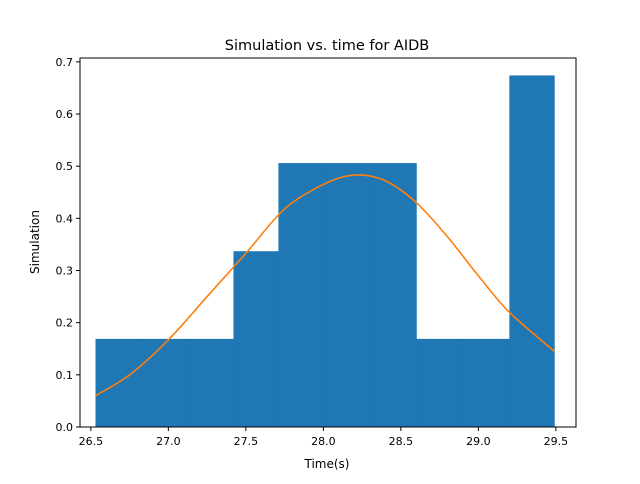 This screenshot has width=640, height=484. What do you see at coordinates (401, 441) in the screenshot?
I see `x-tick-label: 28.5` at bounding box center [401, 441].